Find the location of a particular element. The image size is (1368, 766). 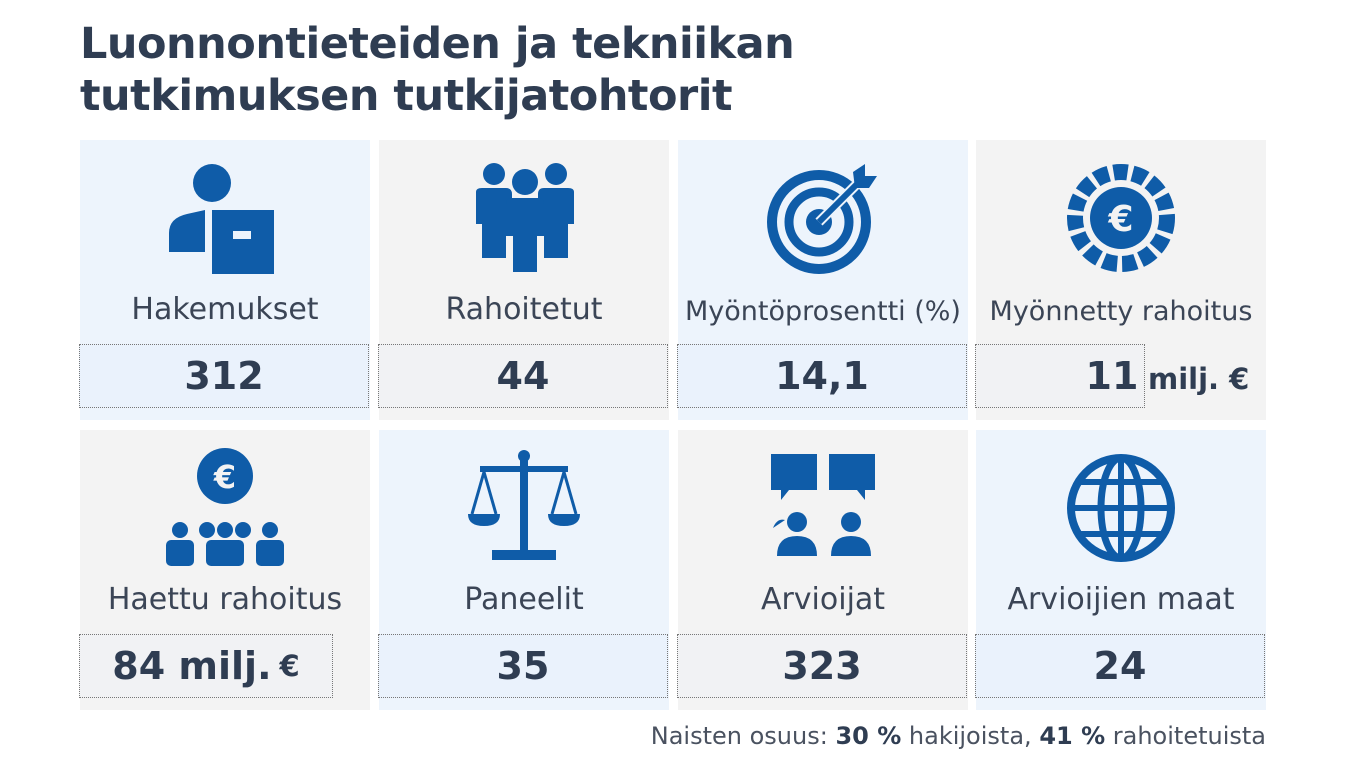

tile-value: 44 is located at coordinates (523, 376).